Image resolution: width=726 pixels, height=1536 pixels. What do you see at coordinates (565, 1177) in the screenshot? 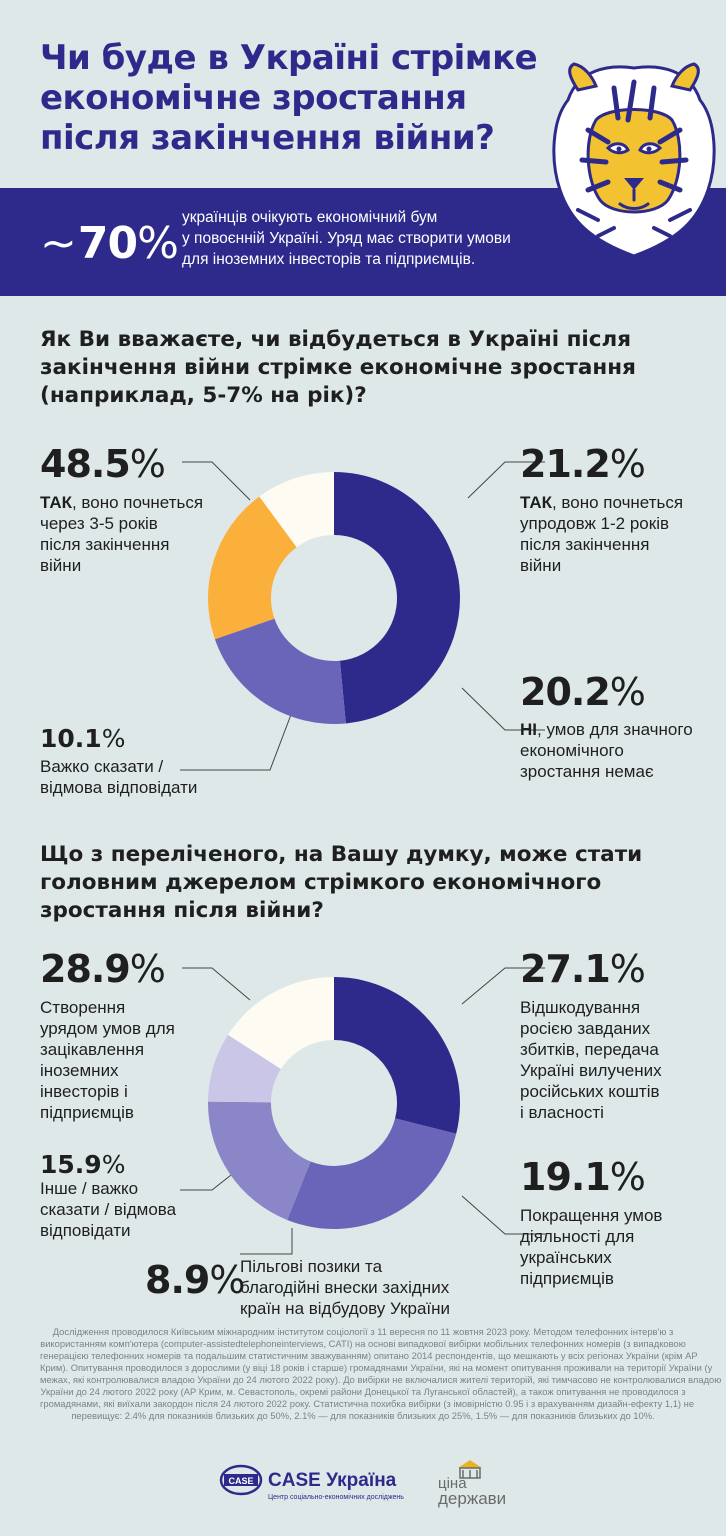
I see `pct-value: 19.1` at bounding box center [565, 1177].